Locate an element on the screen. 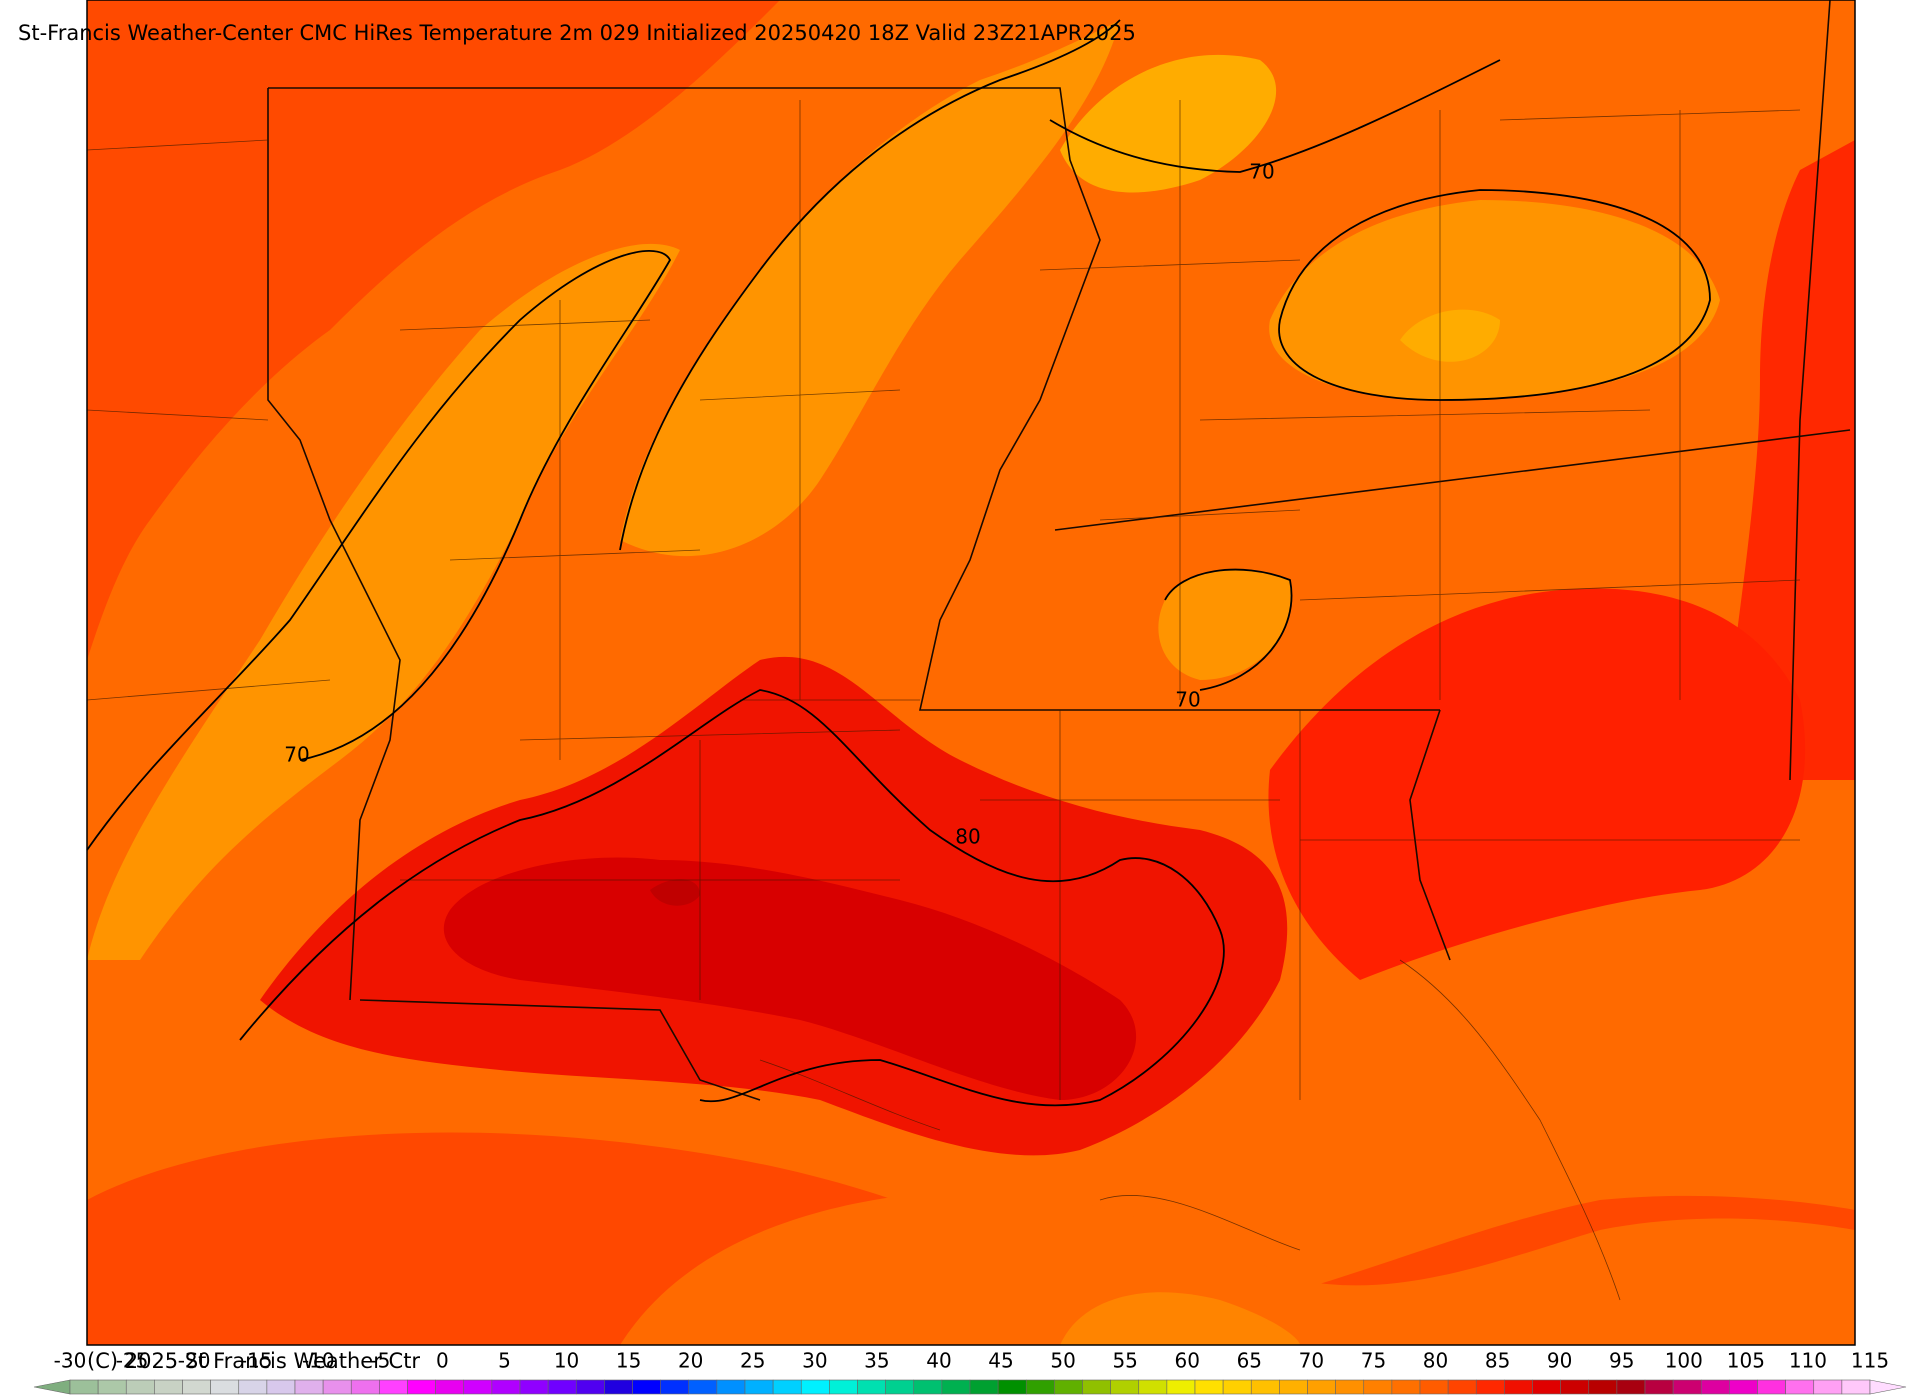 This screenshot has height=1400, width=1920. colorbar-tick-label: -15 is located at coordinates (256, 1361).